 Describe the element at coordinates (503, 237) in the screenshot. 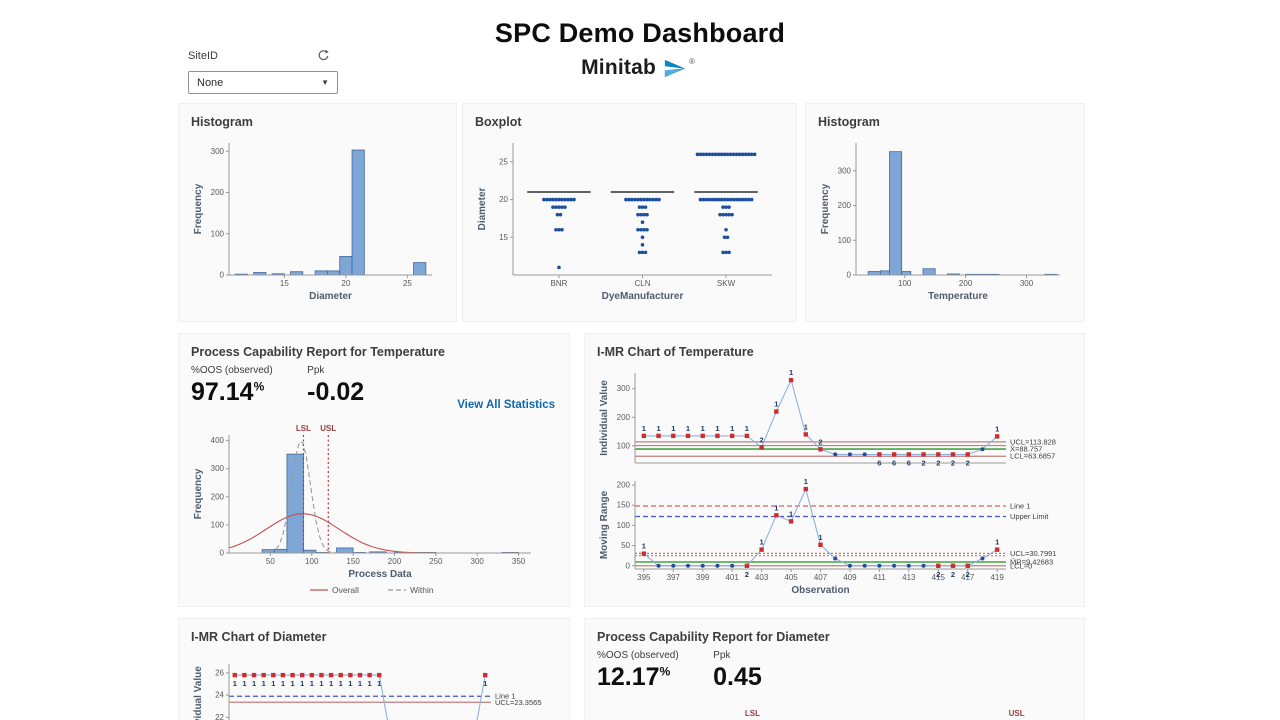

I see `svg-text: 15` at that location.